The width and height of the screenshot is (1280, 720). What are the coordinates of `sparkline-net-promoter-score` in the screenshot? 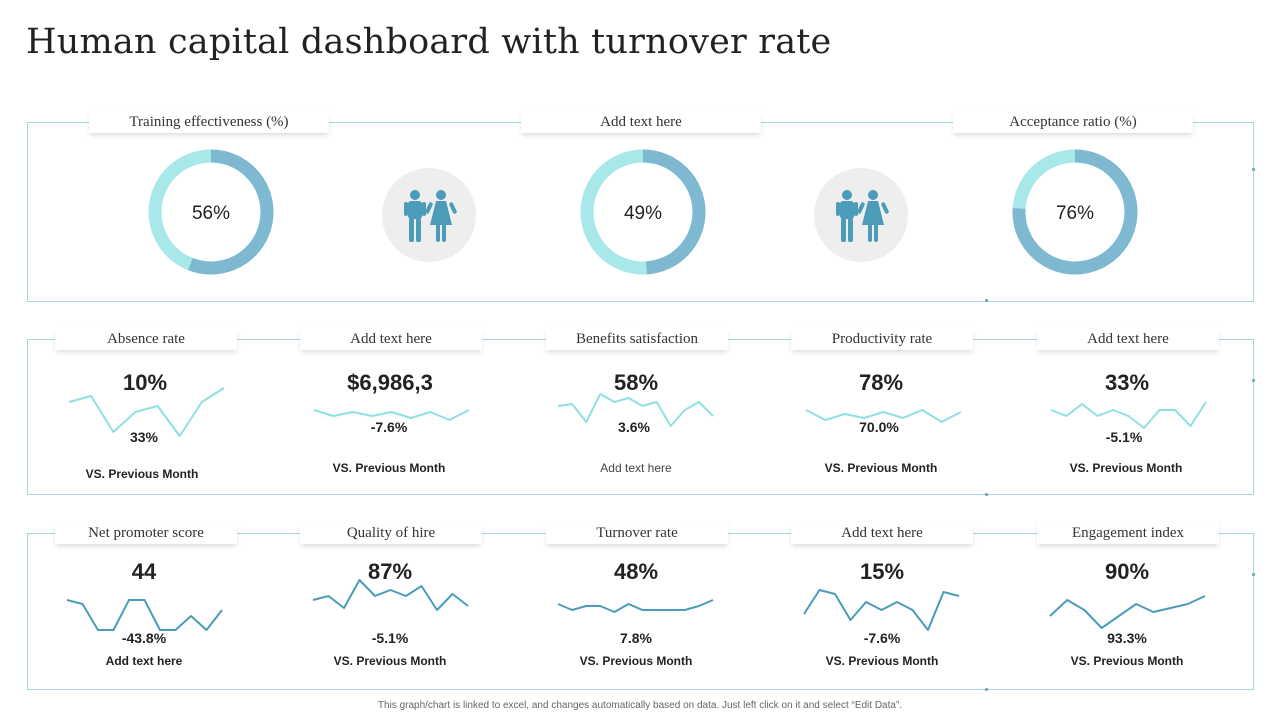 It's located at (144, 615).